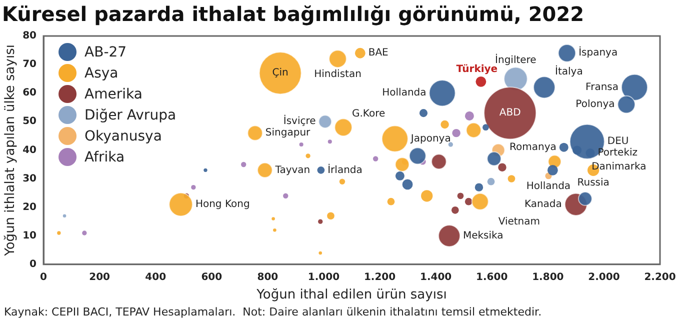  Describe the element at coordinates (292, 170) in the screenshot. I see `annotation: Tayvan` at that location.